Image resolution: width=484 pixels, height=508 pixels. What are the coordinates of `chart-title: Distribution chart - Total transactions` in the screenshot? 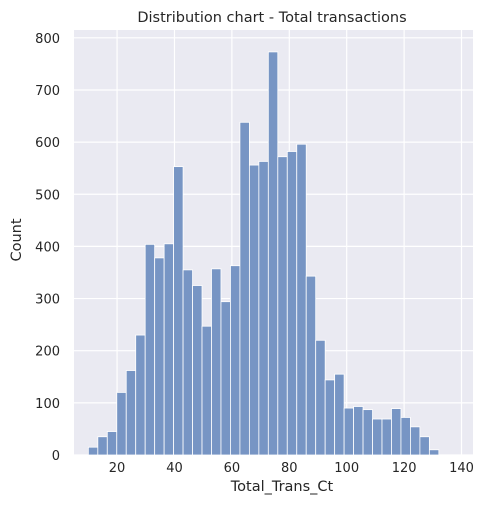 It's located at (271, 18).